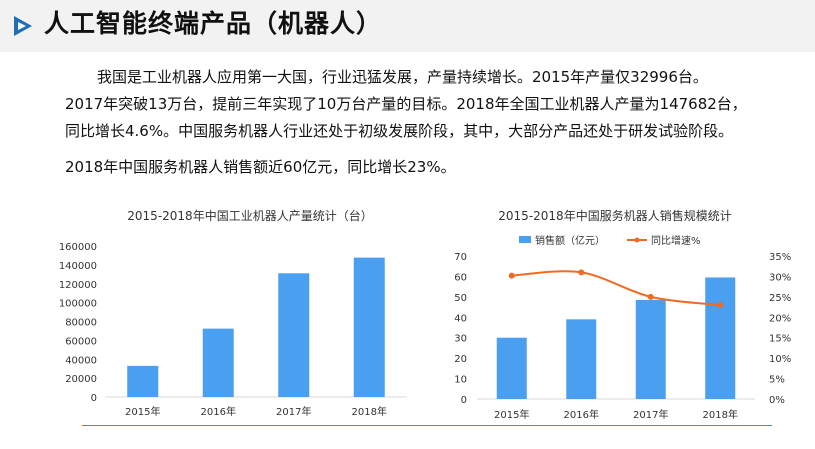 Image resolution: width=815 pixels, height=449 pixels. Describe the element at coordinates (460, 298) in the screenshot. I see `y-tick-label: 50` at that location.